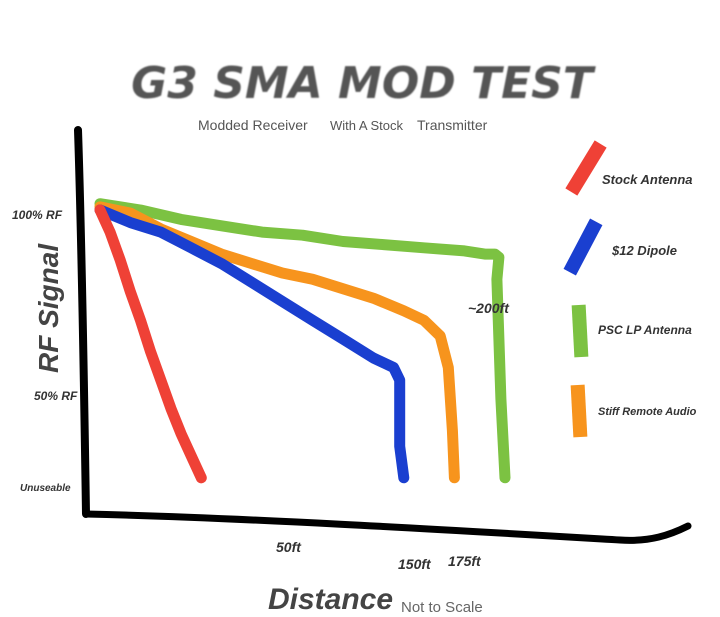  Describe the element at coordinates (645, 330) in the screenshot. I see `legend-label-psc-lp-antenna: PSC LP Antenna` at that location.